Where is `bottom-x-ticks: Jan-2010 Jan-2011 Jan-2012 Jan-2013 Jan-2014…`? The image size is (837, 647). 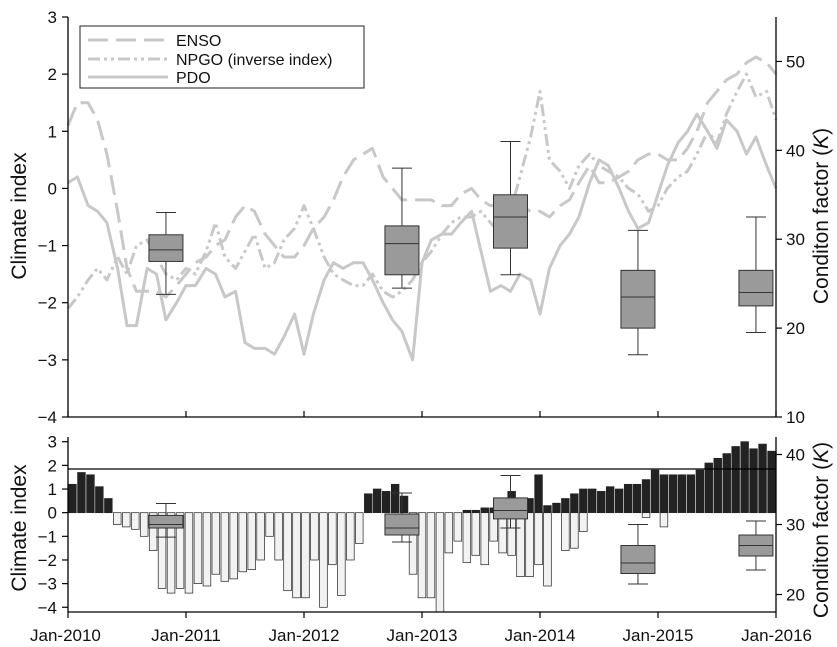 bottom-x-ticks: Jan-2010 Jan-2011 Jan-2012 Jan-2013 Jan-2014… is located at coordinates (421, 628).